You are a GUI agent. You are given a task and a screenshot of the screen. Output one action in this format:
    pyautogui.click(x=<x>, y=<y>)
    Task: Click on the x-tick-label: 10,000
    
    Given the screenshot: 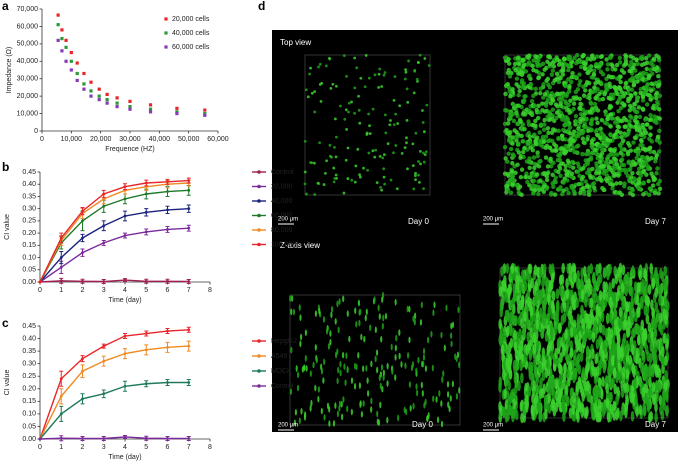 What is the action you would take?
    pyautogui.click(x=72, y=139)
    